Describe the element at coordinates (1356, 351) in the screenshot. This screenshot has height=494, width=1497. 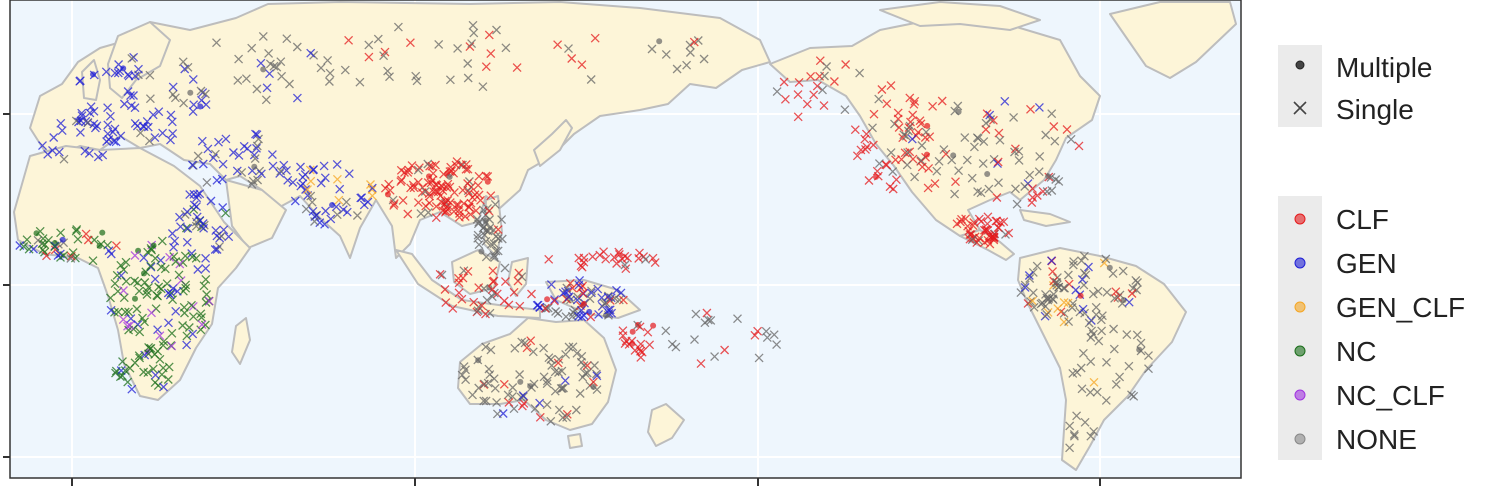
I see `legend-label-nc: NC` at that location.